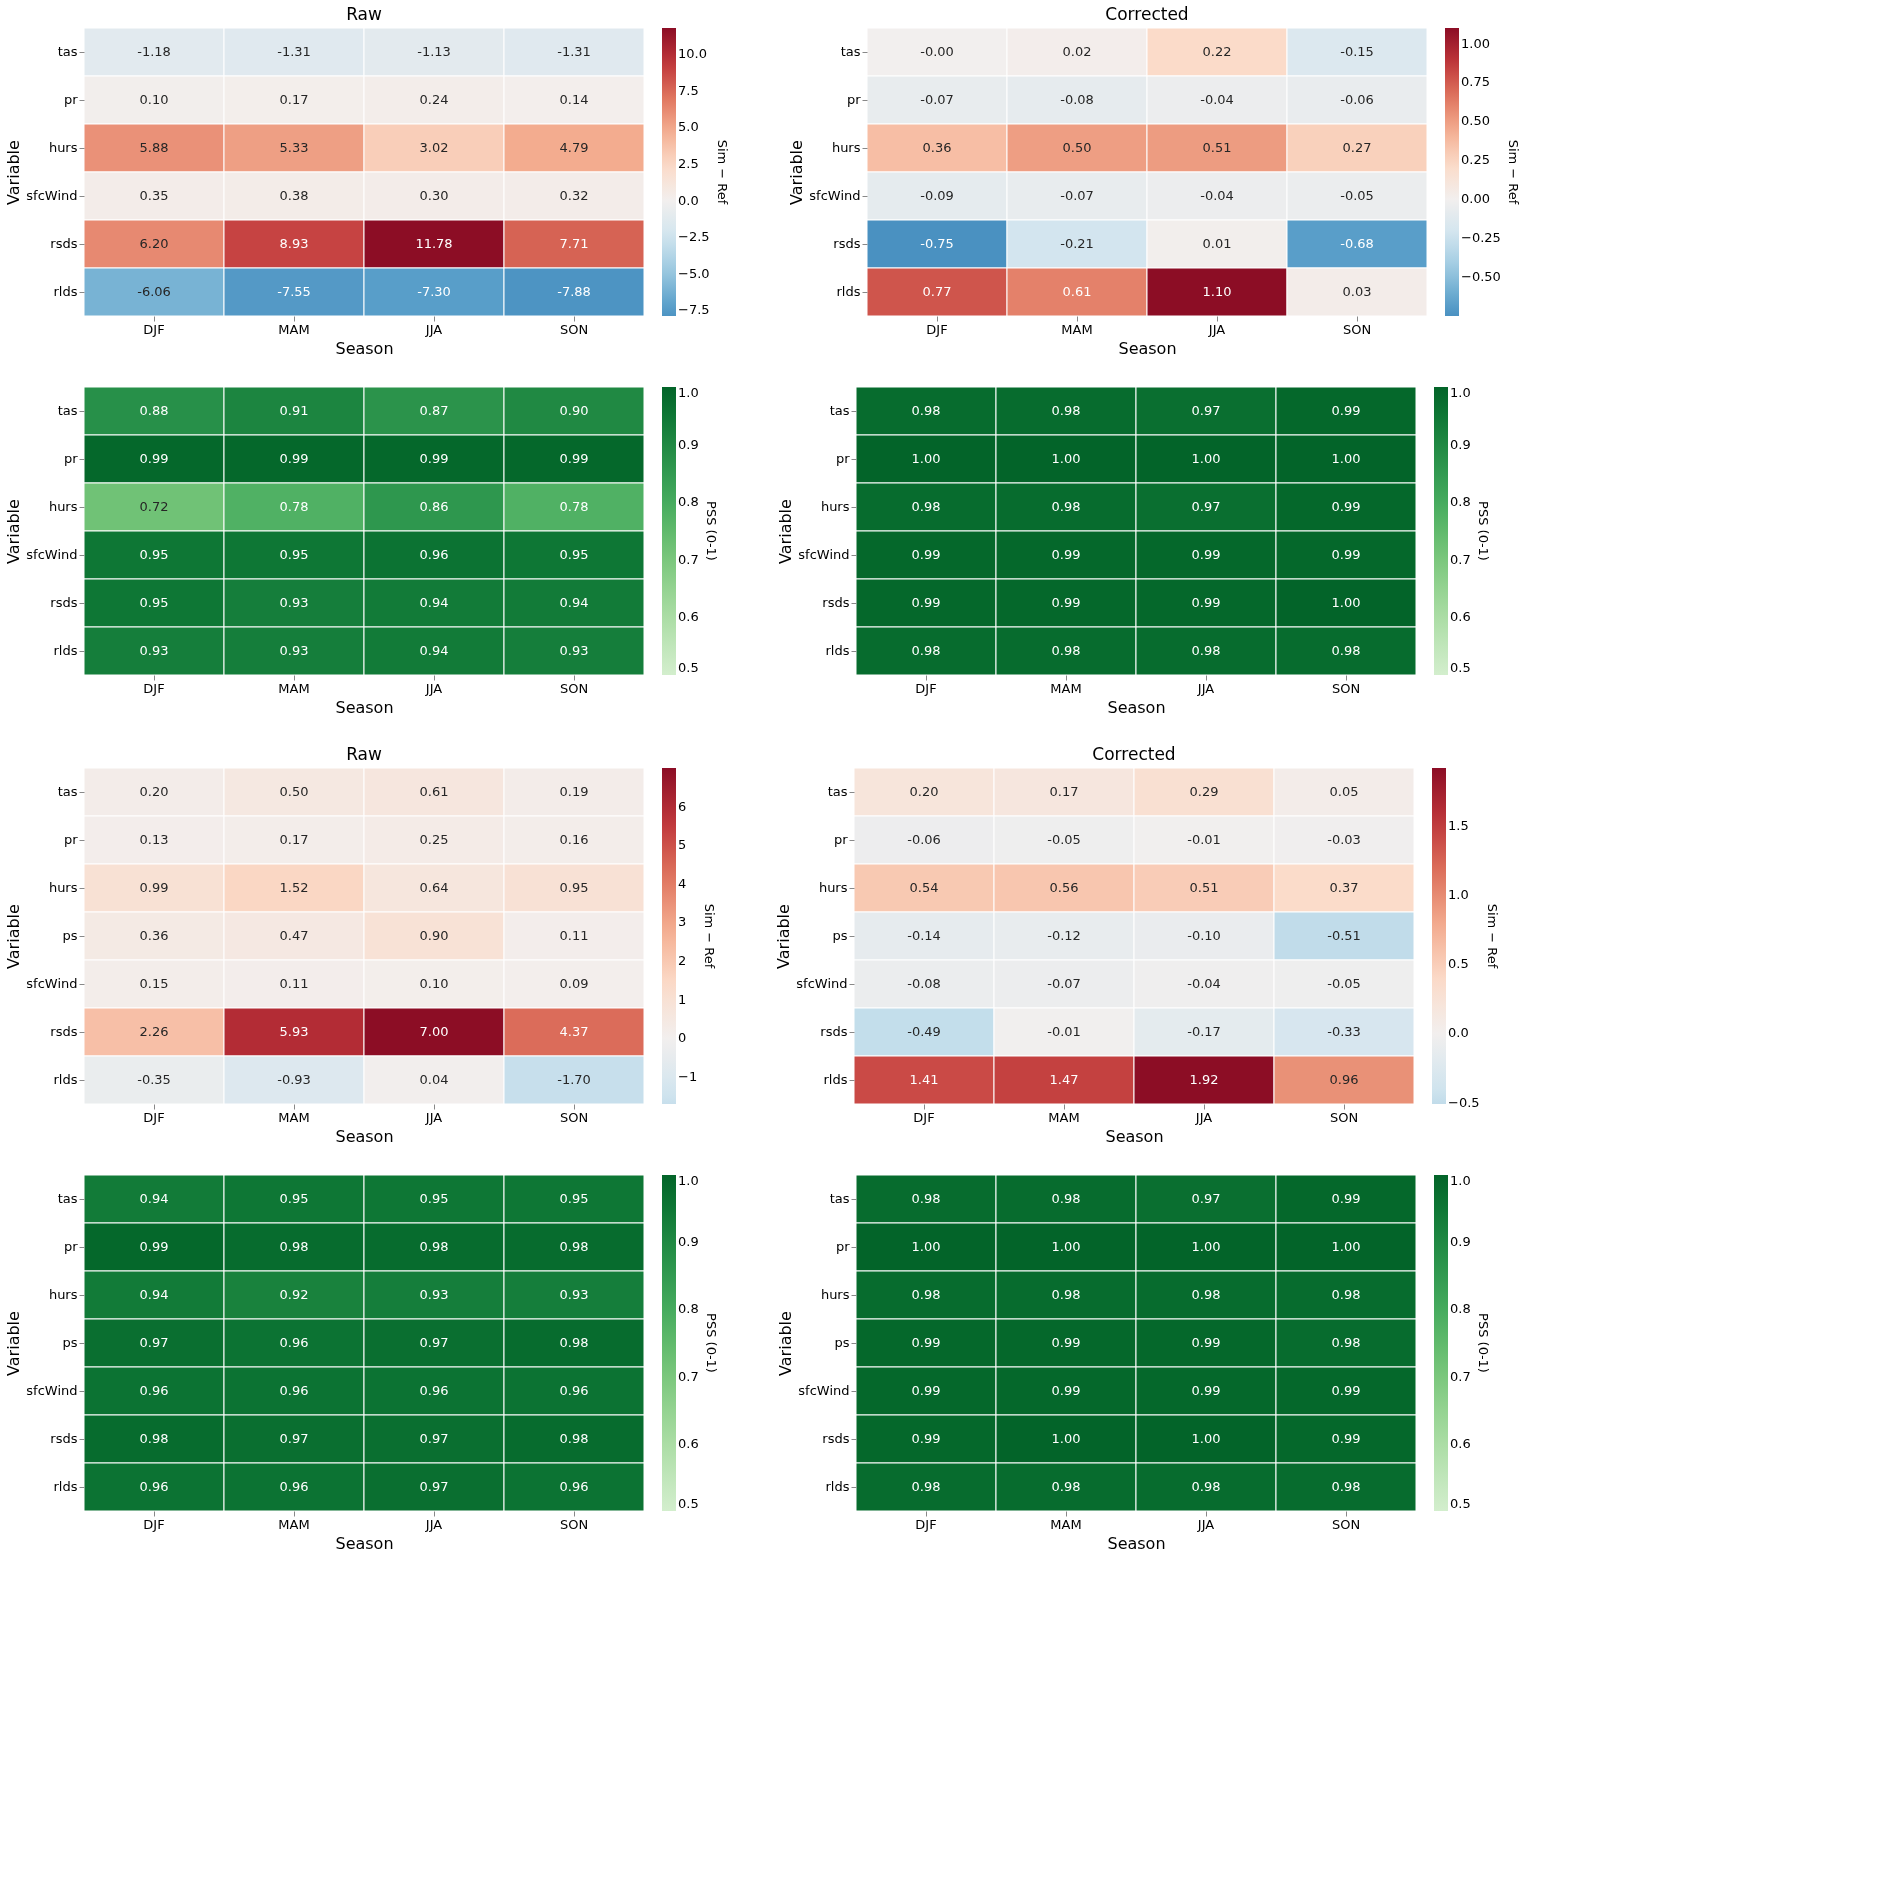 Image resolution: width=1900 pixels, height=1882 pixels. What do you see at coordinates (688, 163) in the screenshot?
I see `color-bar-label: 2.5` at bounding box center [688, 163].